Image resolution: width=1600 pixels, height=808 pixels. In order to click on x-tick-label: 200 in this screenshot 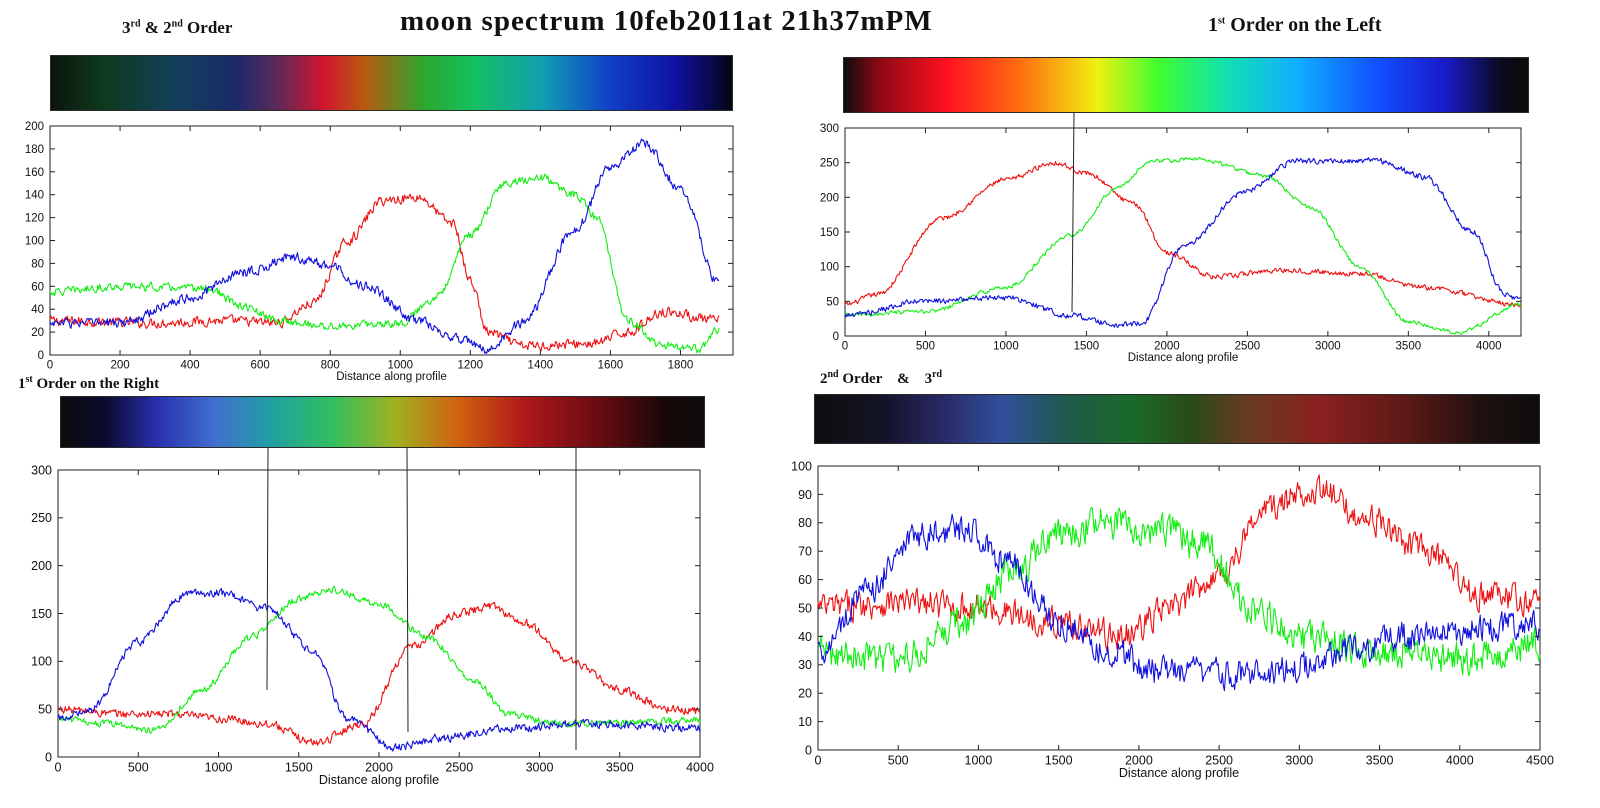, I will do `click(119, 366)`.